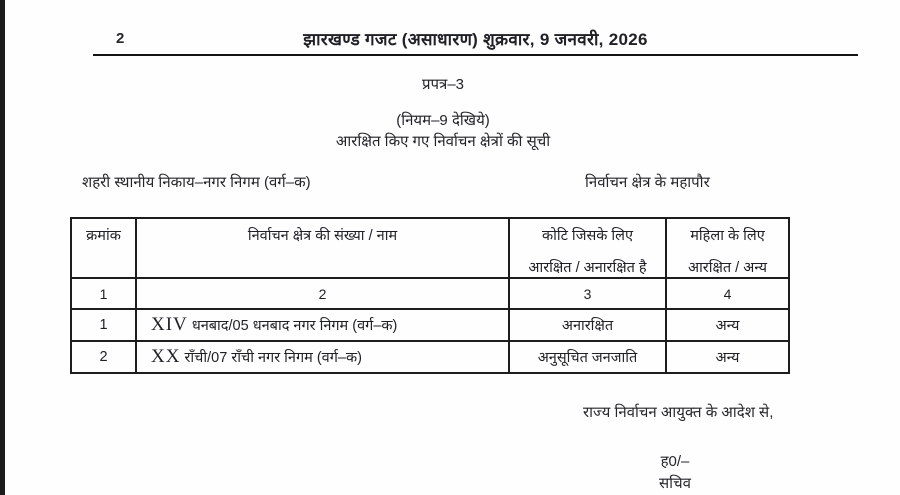 This screenshot has width=900, height=495. What do you see at coordinates (294, 326) in the screenshot?
I see `constituency-name-text: धनबाद/05 धनबाद नगर निगम (वर्ग–क)` at bounding box center [294, 326].